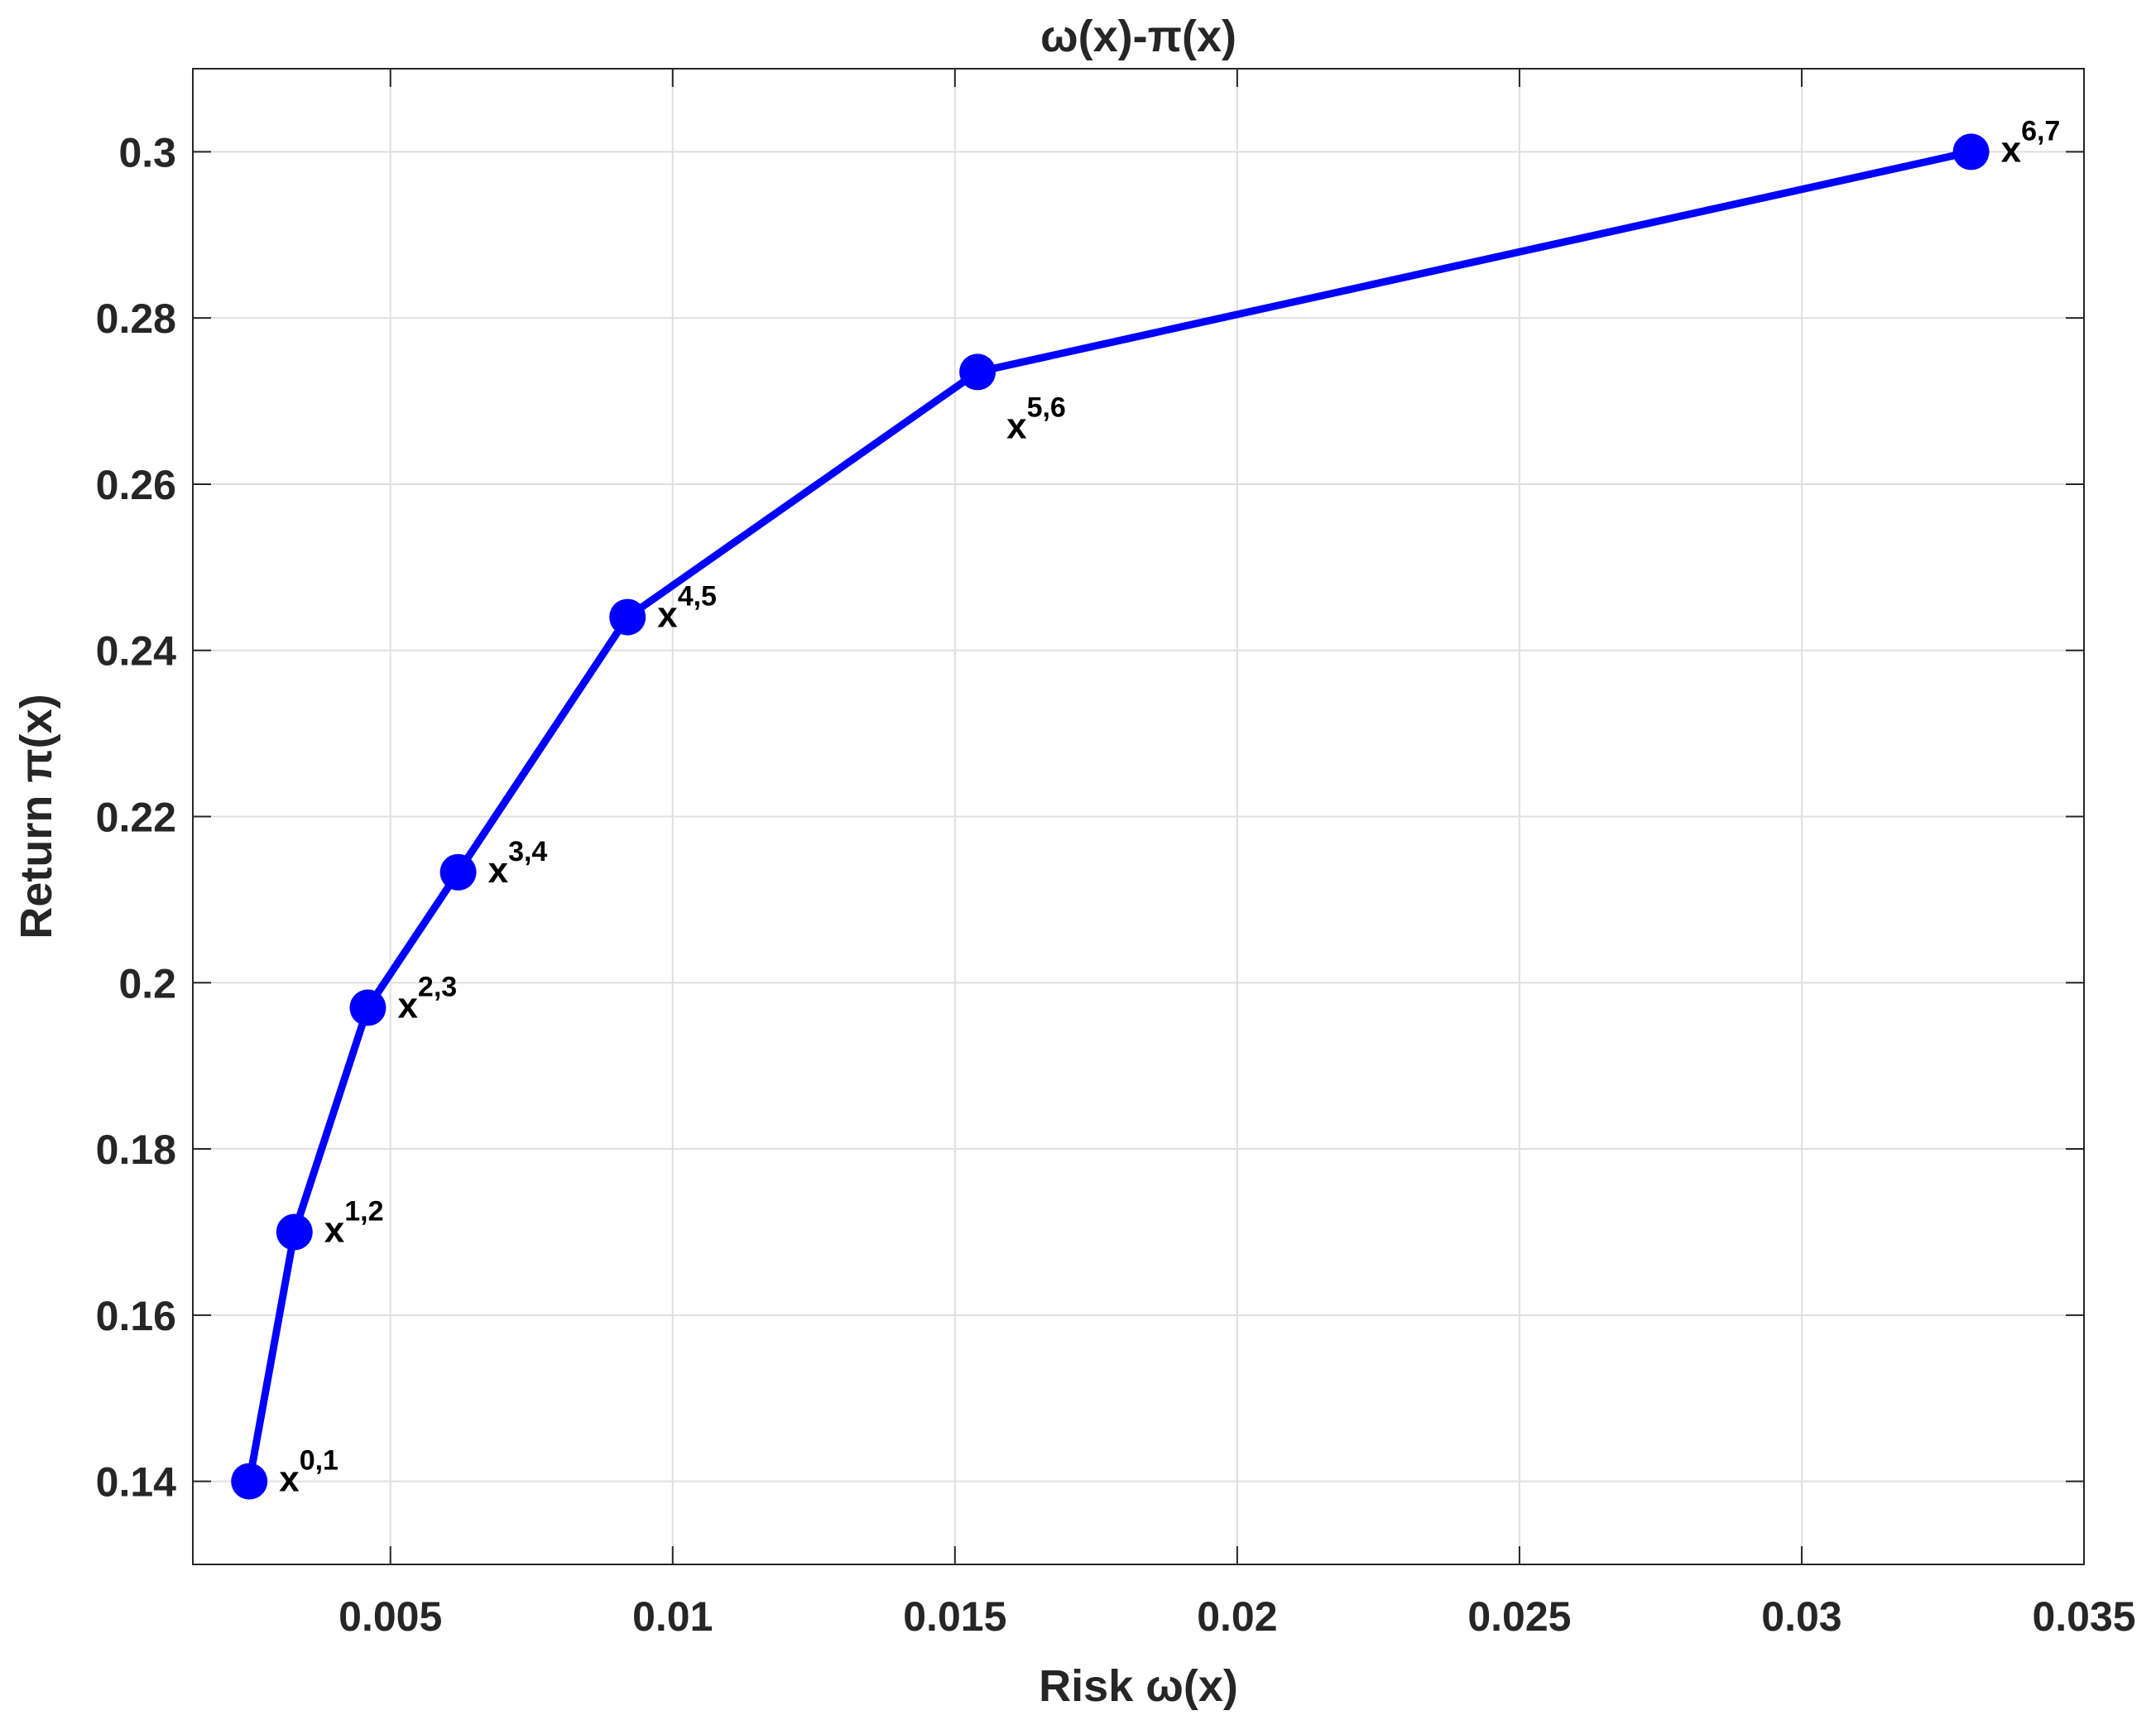 The image size is (2156, 1725). What do you see at coordinates (309, 1472) in the screenshot?
I see `point-label: x0,1` at bounding box center [309, 1472].